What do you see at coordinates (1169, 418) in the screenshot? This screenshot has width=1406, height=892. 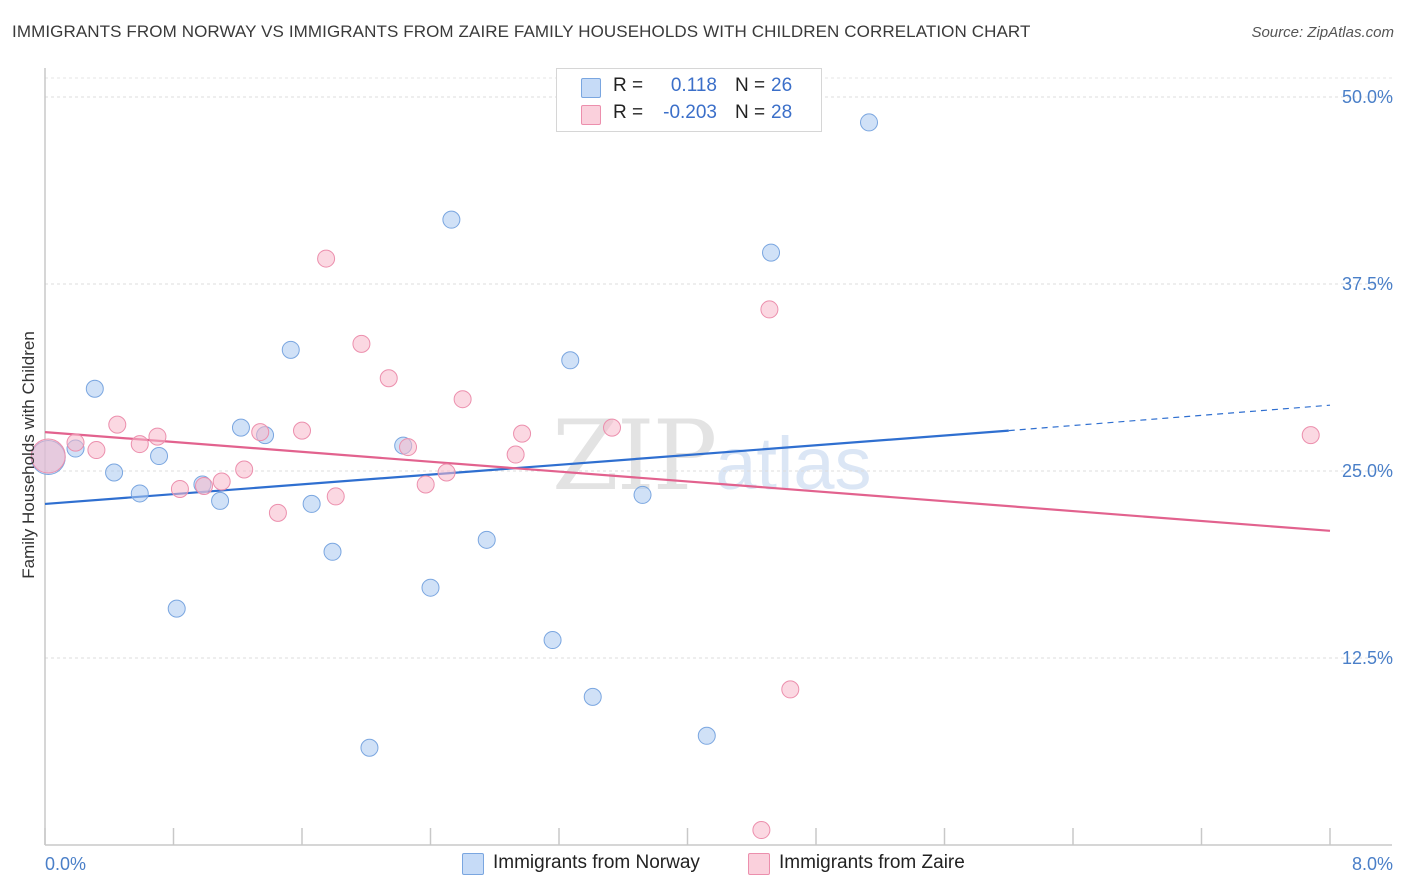 I see `norway-trend-extension` at bounding box center [1169, 418].